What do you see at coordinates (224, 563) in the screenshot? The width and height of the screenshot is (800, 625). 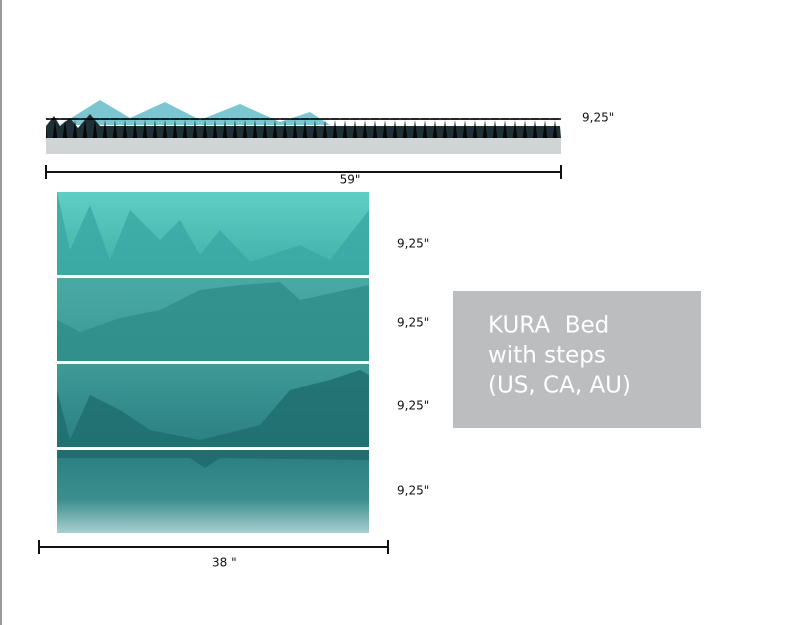 I see `width-label: 38 "` at bounding box center [224, 563].